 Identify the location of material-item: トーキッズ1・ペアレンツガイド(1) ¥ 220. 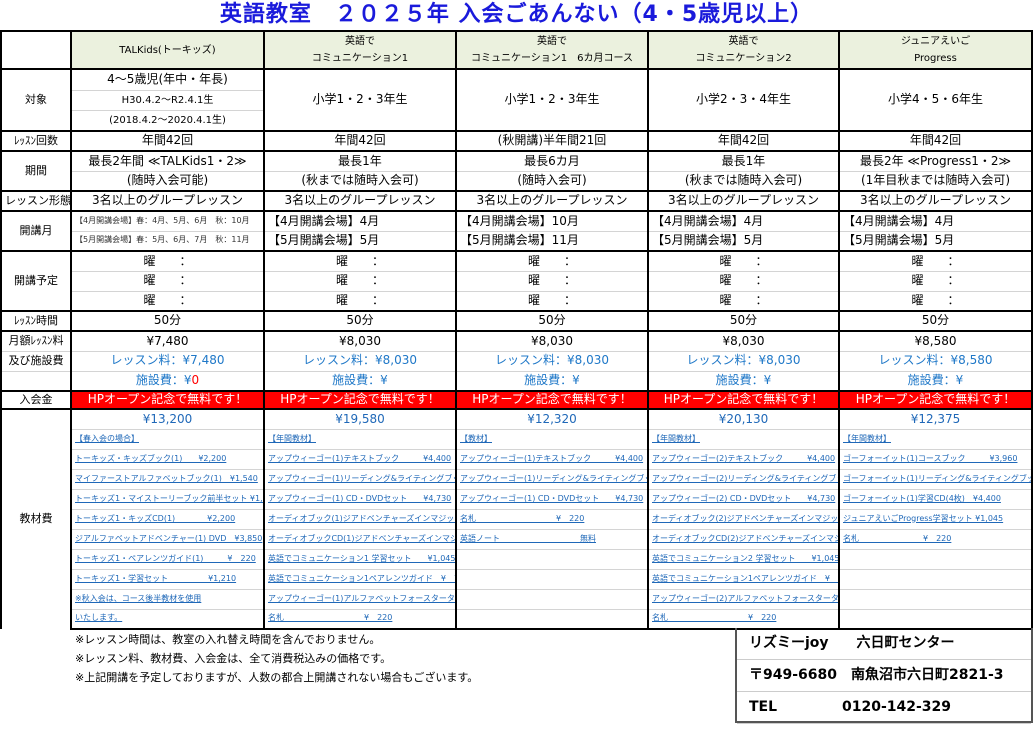
(167, 558).